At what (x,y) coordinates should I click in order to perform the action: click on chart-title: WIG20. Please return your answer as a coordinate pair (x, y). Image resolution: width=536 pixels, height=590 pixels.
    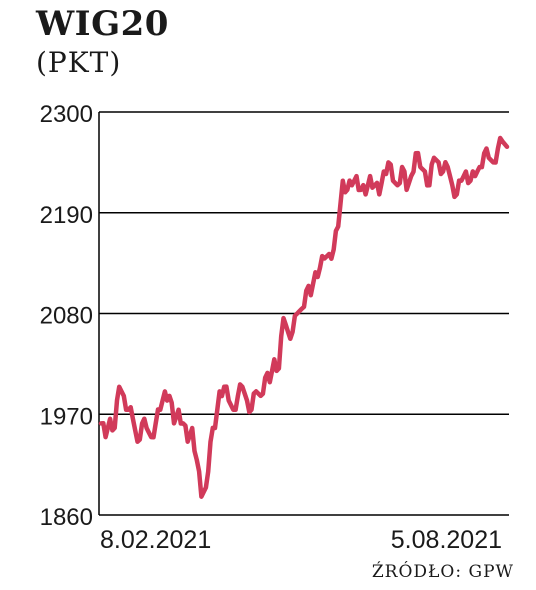
    Looking at the image, I should click on (102, 24).